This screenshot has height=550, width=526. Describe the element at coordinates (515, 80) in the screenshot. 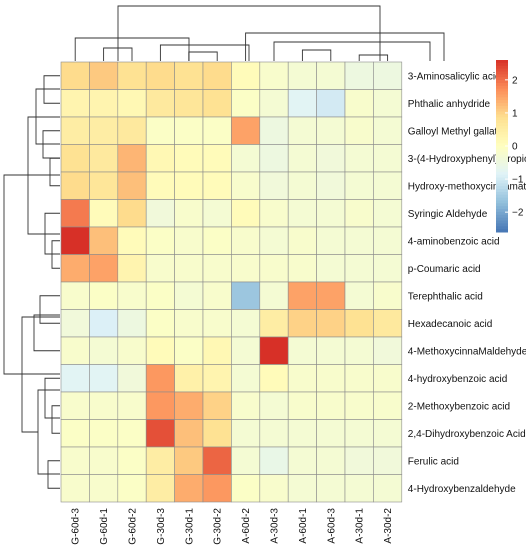

I see `color-legend-tick-label: 2` at that location.